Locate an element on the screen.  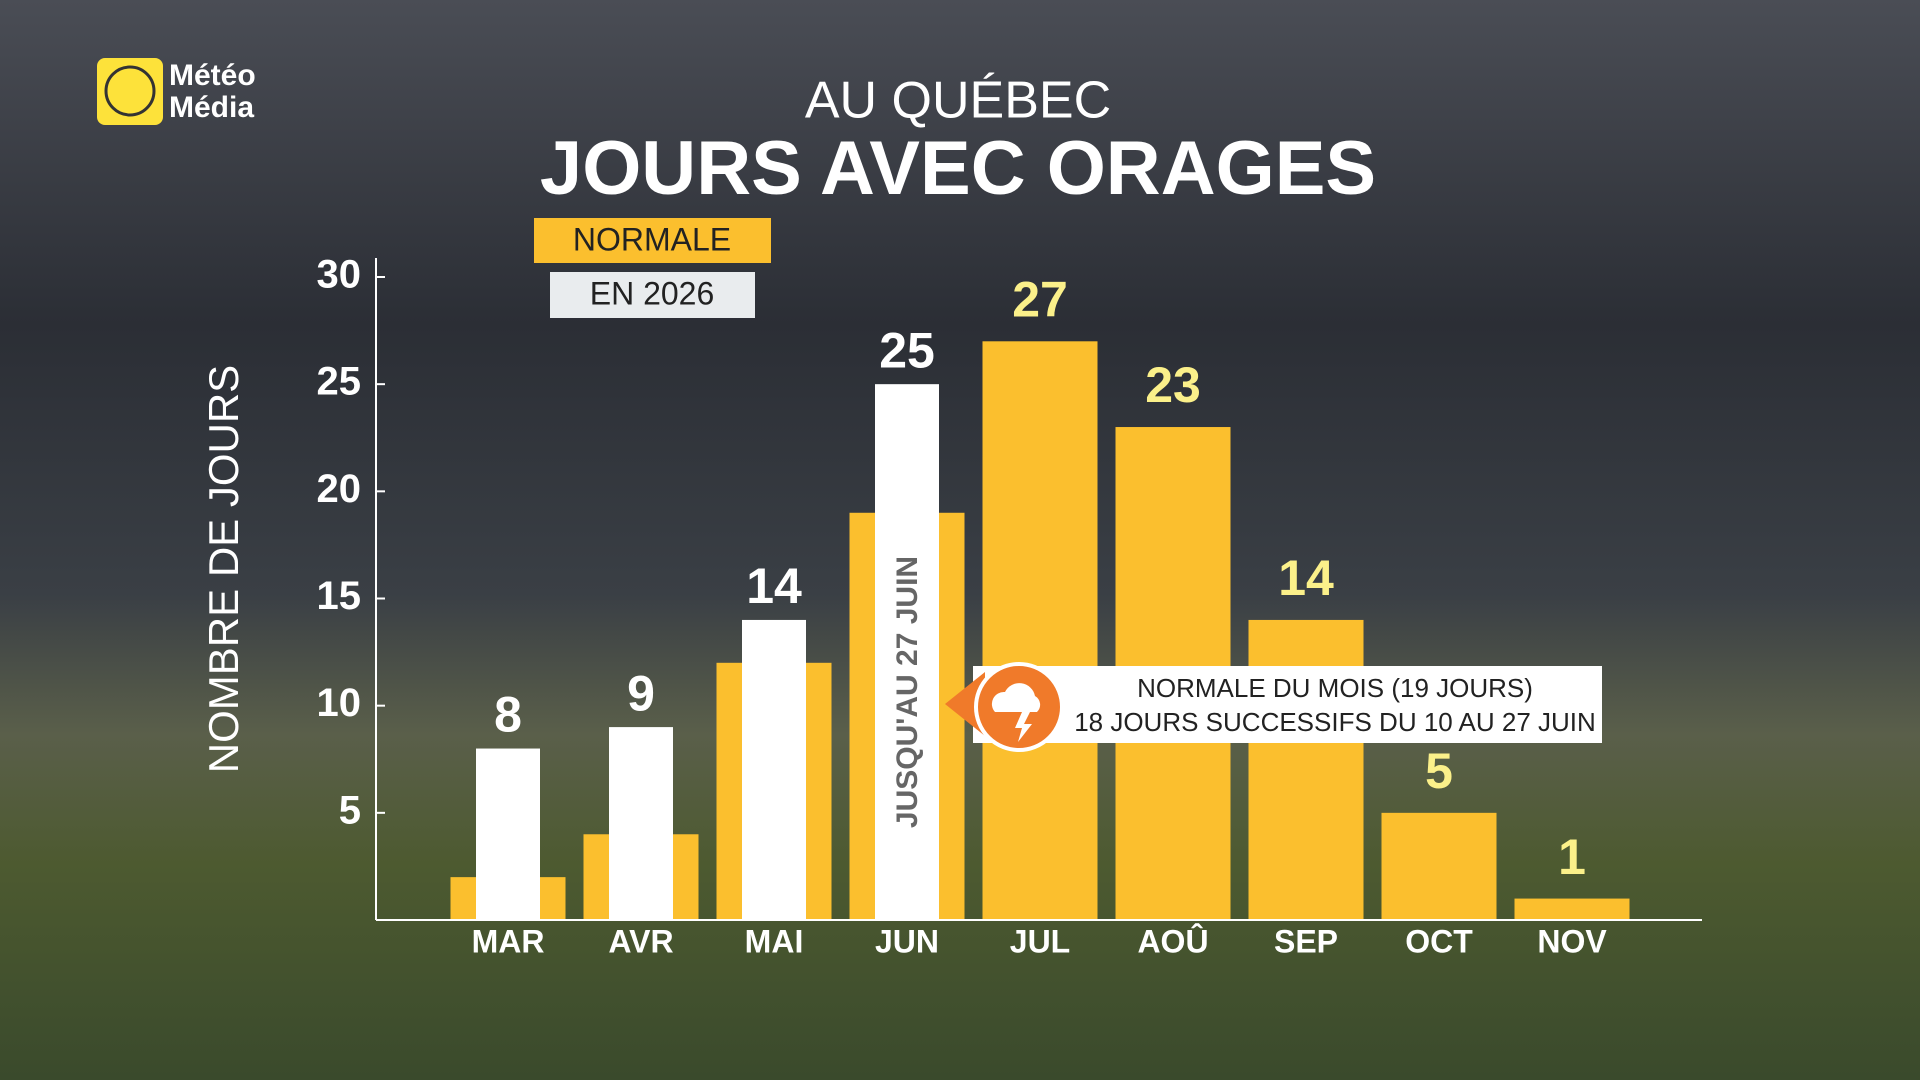
callout-box is located at coordinates (1287, 704).